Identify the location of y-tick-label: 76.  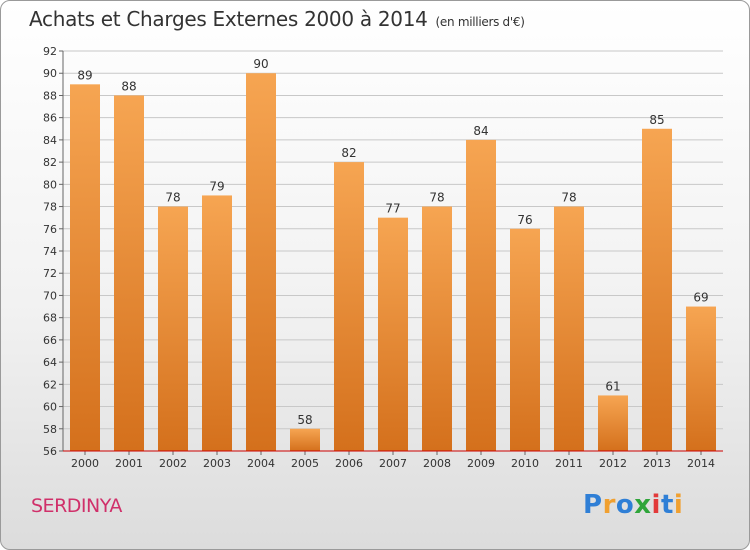
(50, 229).